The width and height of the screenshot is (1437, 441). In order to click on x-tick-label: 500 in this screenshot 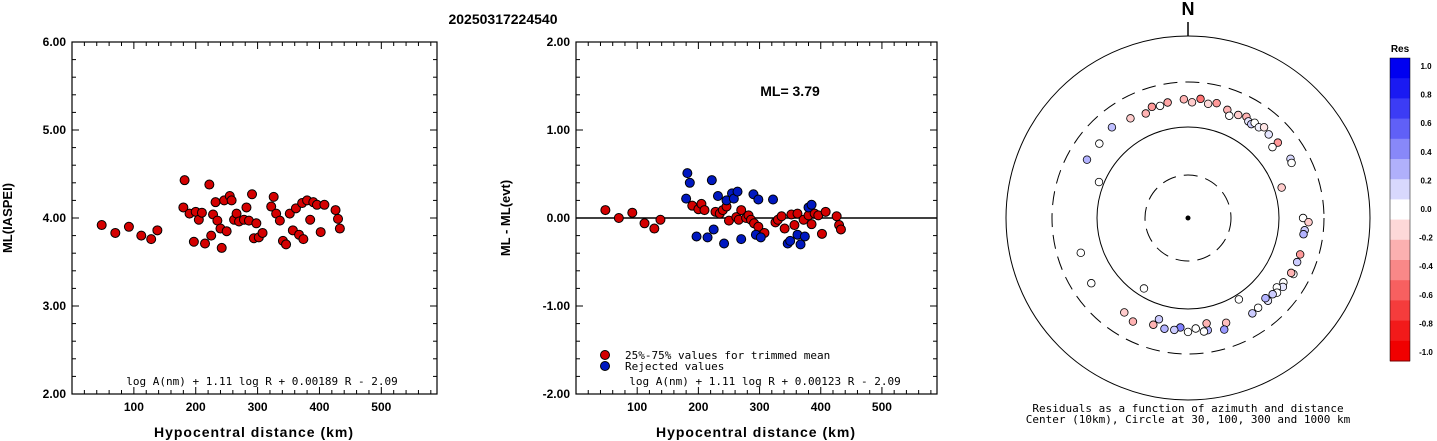, I will do `click(381, 407)`.